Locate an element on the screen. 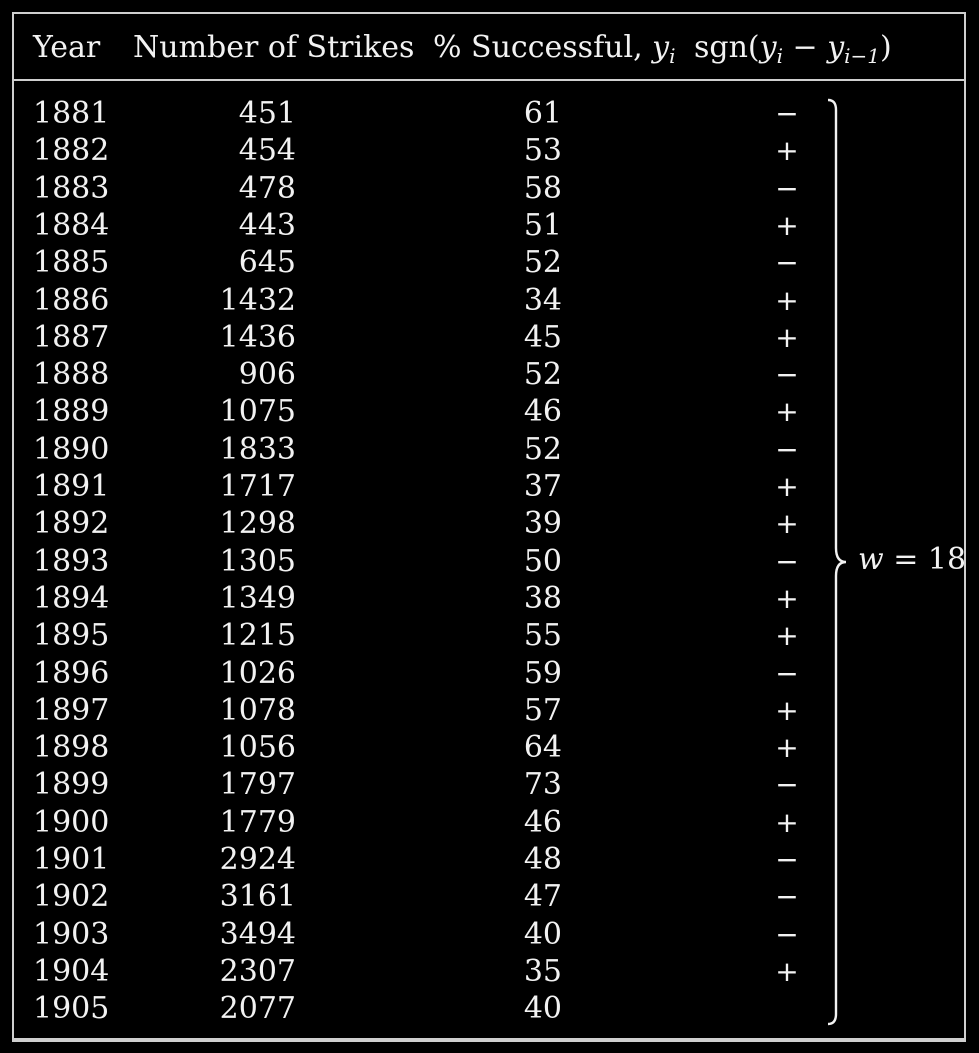 The image size is (979, 1053). sign-header-y2: y is located at coordinates (836, 47).